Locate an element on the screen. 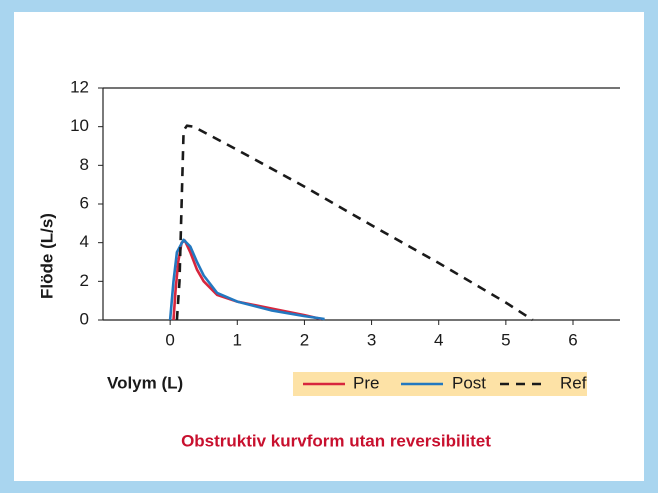  y-tick-label: 12 is located at coordinates (79, 86).